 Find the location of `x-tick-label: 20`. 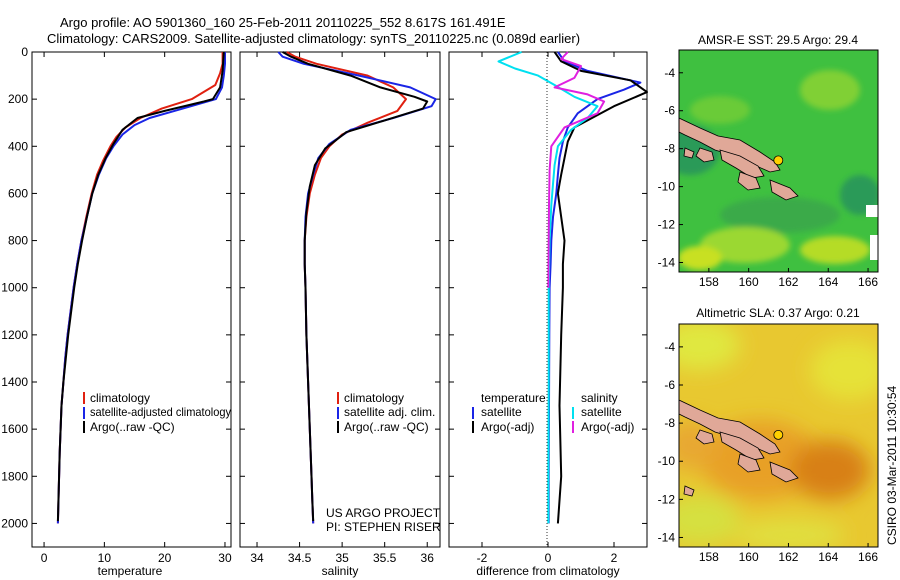

x-tick-label: 20 is located at coordinates (165, 558).